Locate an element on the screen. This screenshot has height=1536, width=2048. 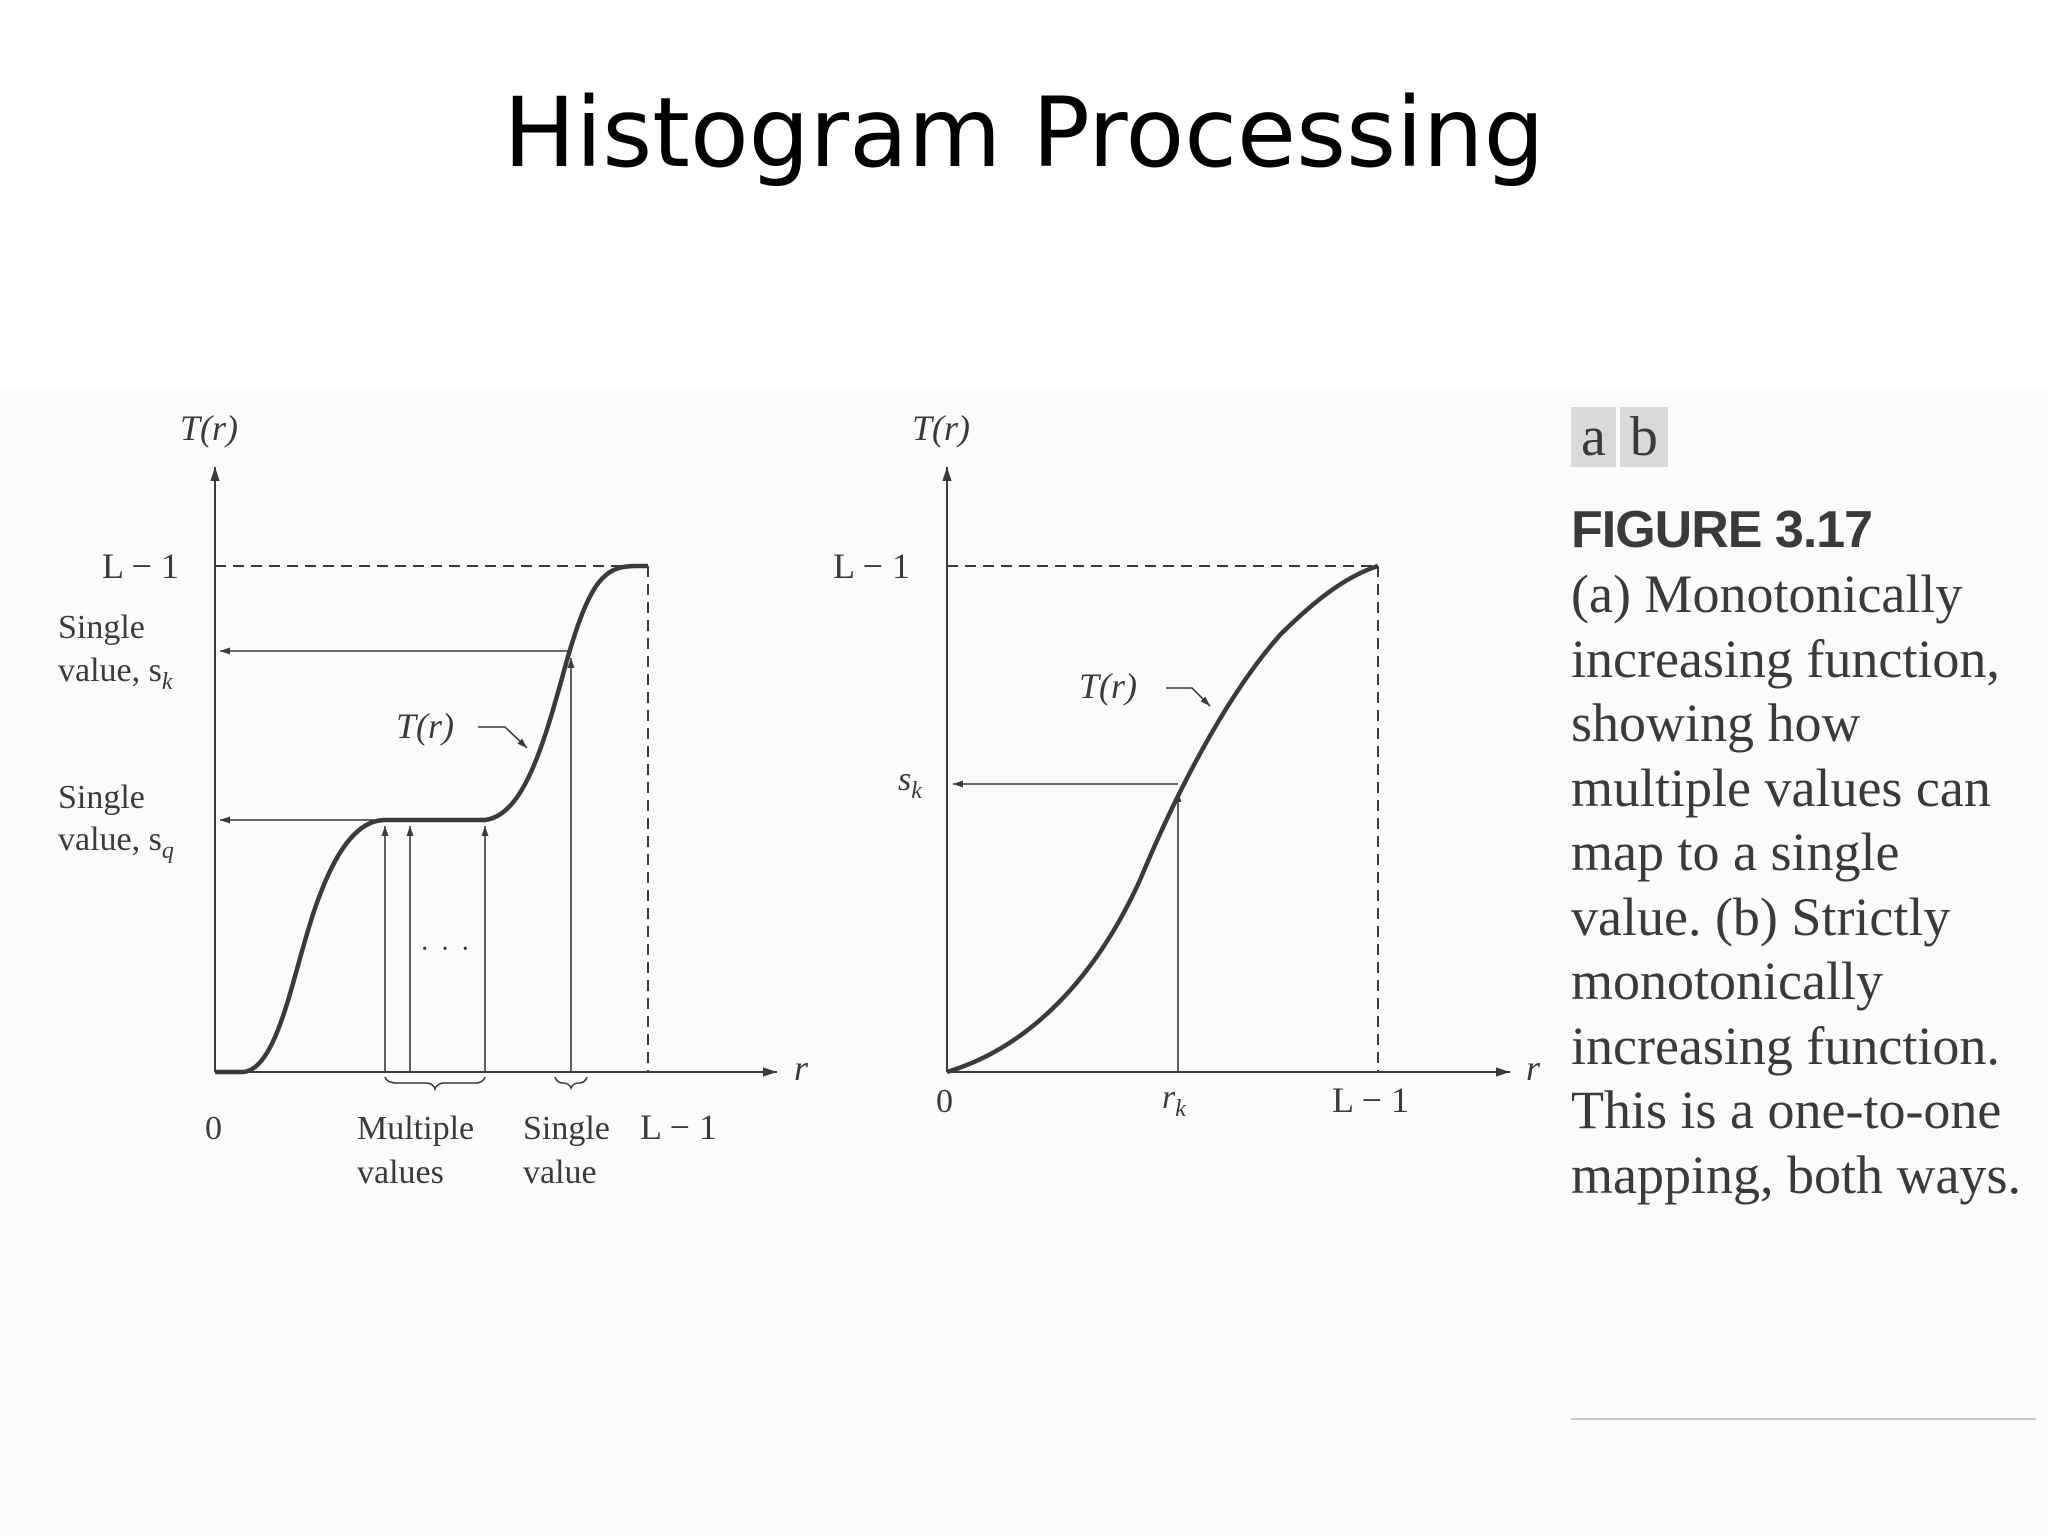
panel-a-sq-label-line2: value, sq is located at coordinates (116, 842).